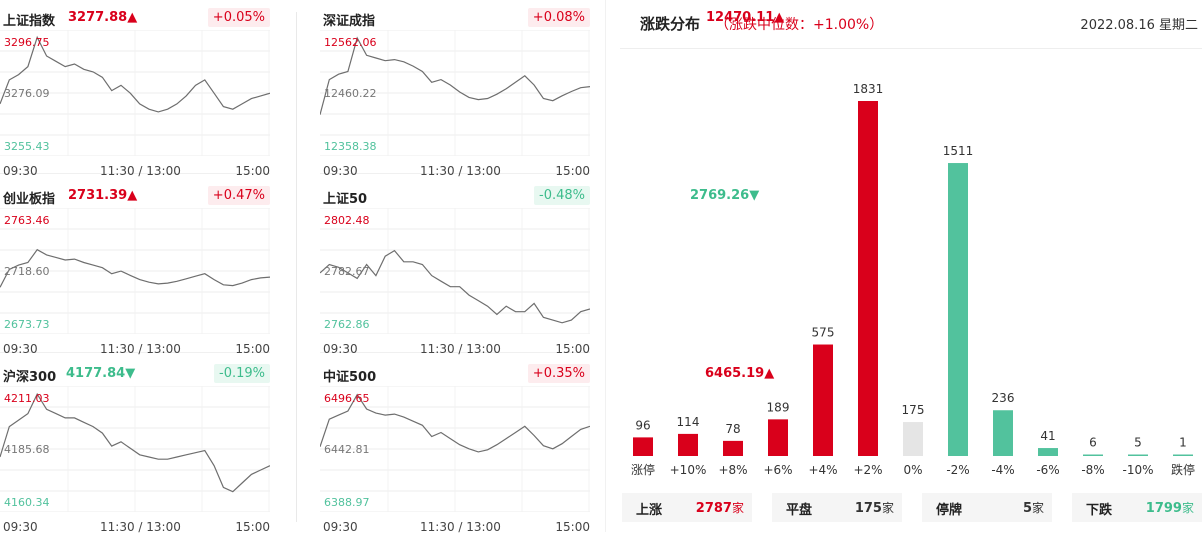 This screenshot has height=534, width=1202. What do you see at coordinates (1137, 507) in the screenshot?
I see `summary-box: 下跌 1799家` at bounding box center [1137, 507].